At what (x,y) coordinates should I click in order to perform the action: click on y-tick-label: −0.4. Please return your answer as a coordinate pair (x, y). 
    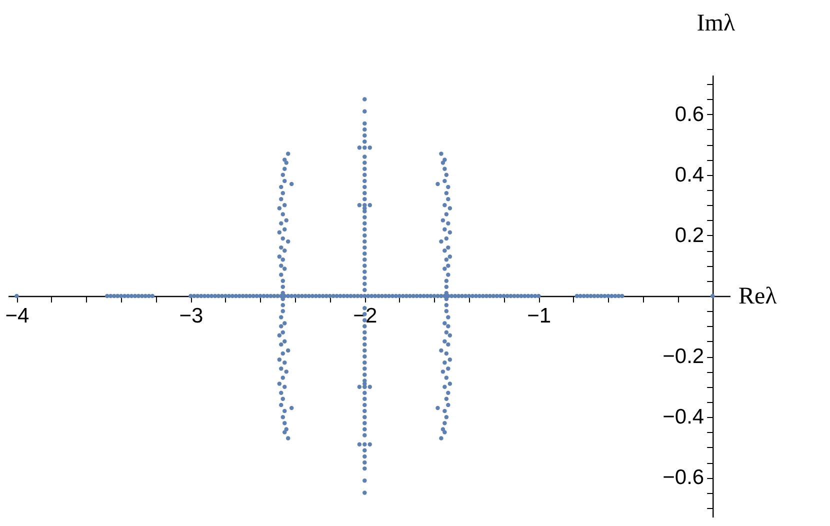
    Looking at the image, I should click on (683, 417).